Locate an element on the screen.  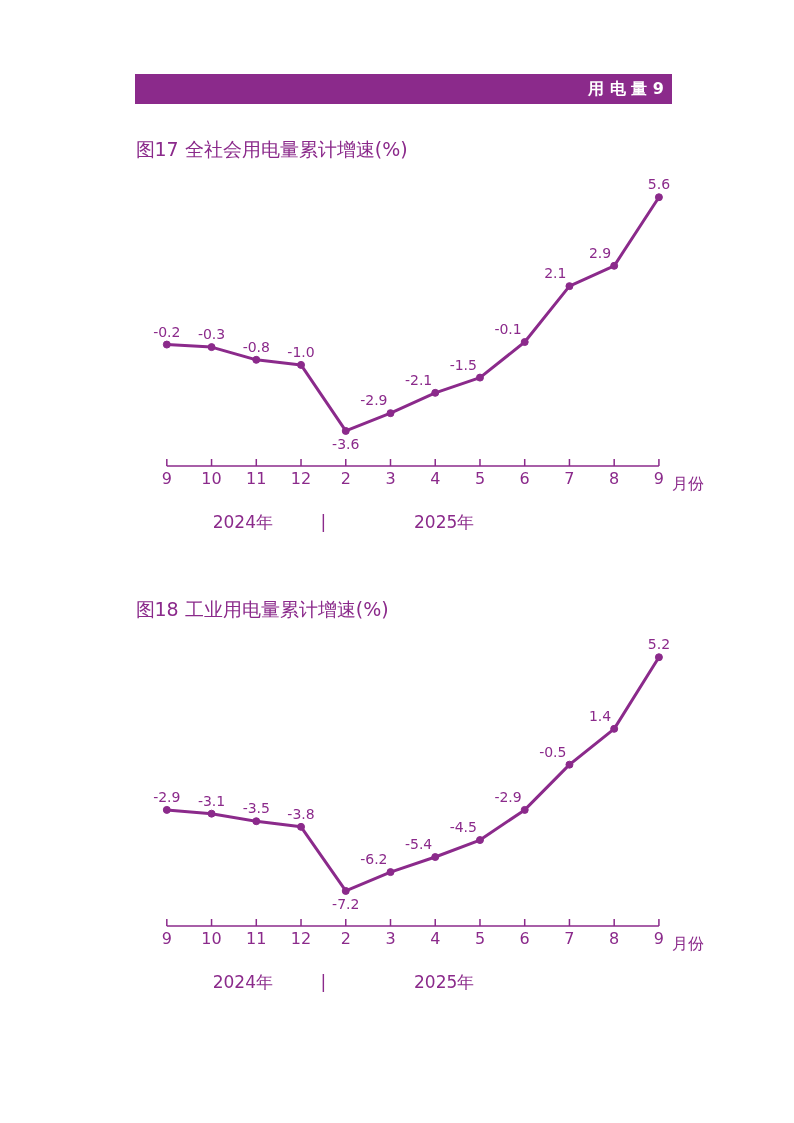
data-label: 1.4 is located at coordinates (600, 715).